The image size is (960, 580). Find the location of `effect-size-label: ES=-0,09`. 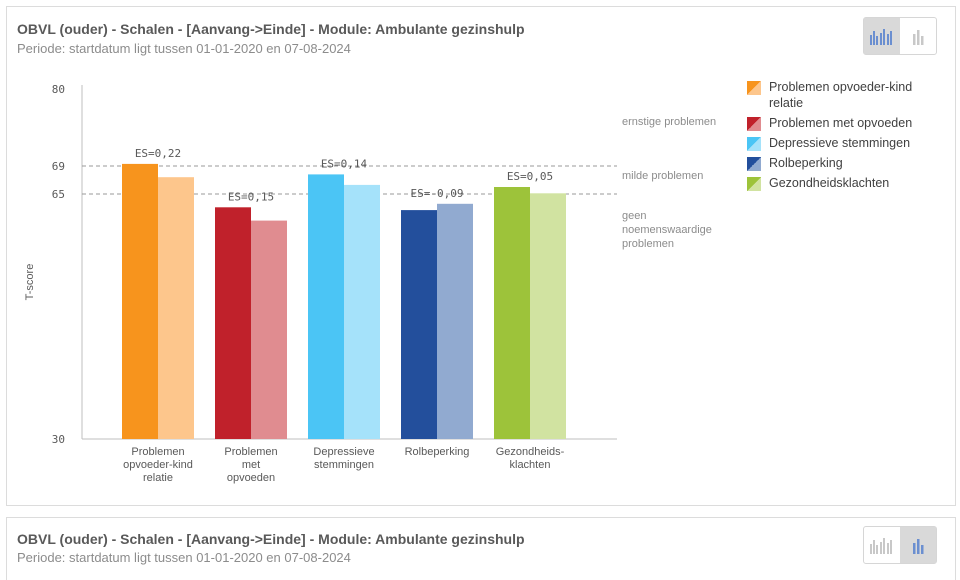

effect-size-label: ES=-0,09 is located at coordinates (437, 193).